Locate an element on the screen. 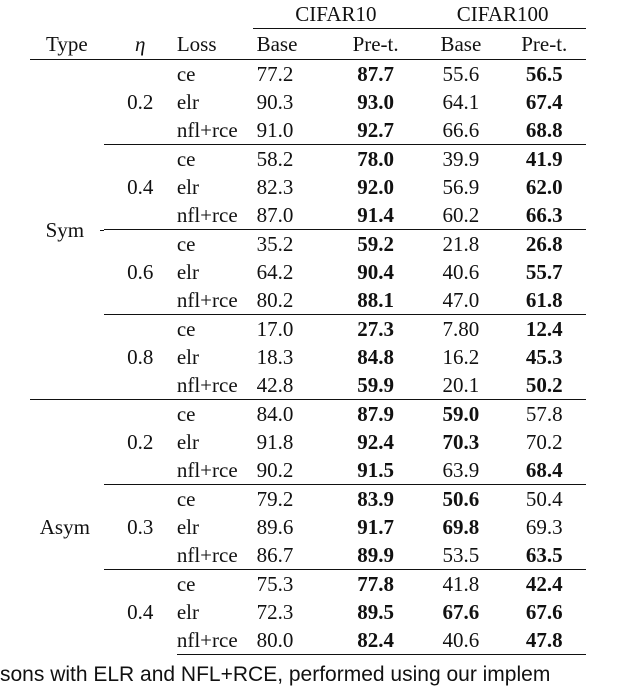 The width and height of the screenshot is (640, 687). table-row: nfl+rce 87.0 91.4 60.2 66.3 is located at coordinates (308, 215).